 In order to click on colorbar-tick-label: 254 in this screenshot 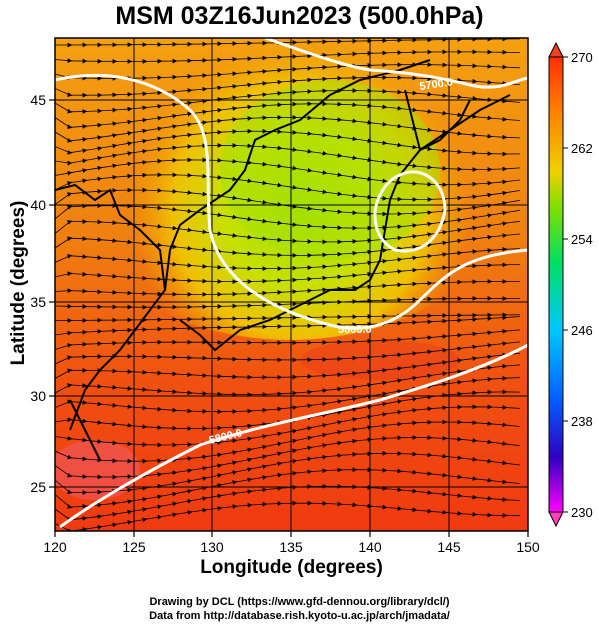, I will do `click(582, 239)`.